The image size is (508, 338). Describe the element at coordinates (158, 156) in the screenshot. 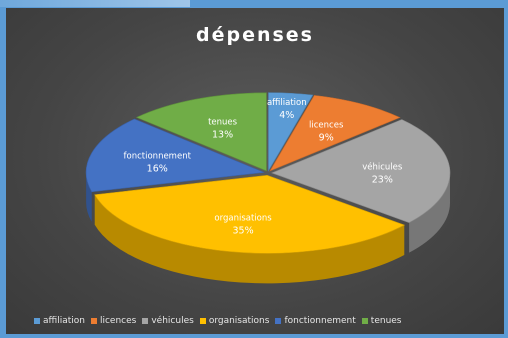

I see `slice-label-fonctionnement: fonctionnement` at that location.